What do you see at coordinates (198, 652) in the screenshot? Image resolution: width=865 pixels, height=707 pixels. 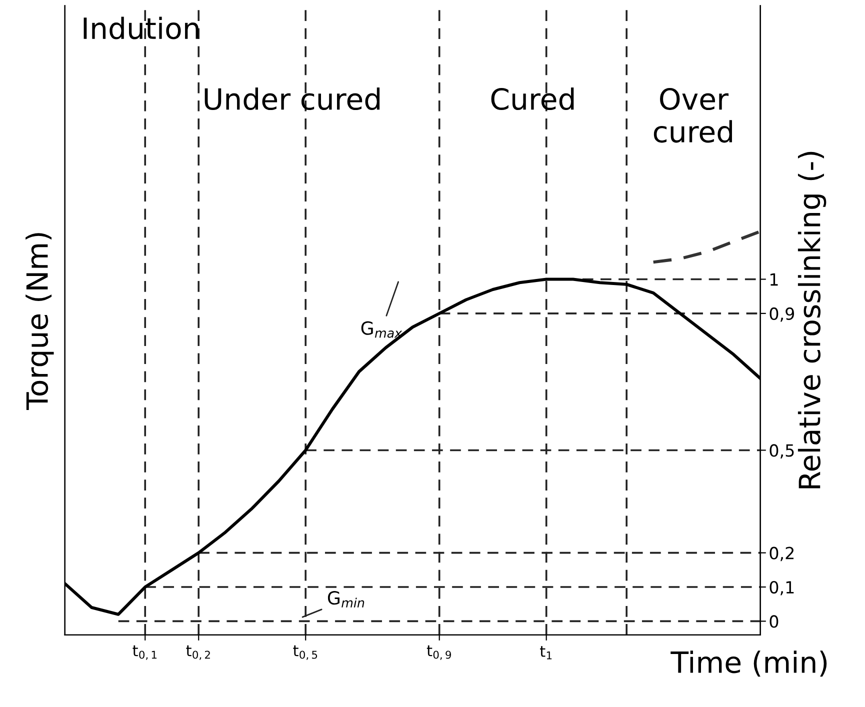 I see `x-tick-label: t$_{0,2}$` at bounding box center [198, 652].